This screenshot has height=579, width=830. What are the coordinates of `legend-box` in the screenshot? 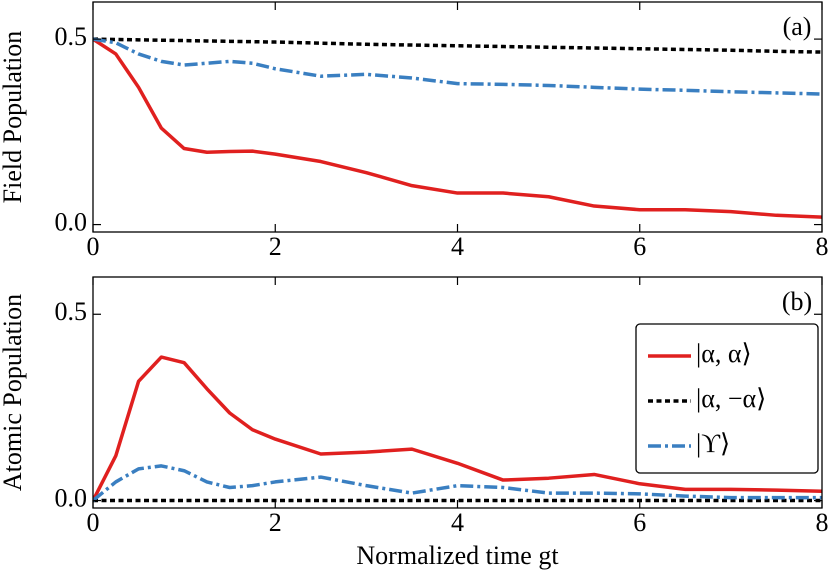 It's located at (727, 398).